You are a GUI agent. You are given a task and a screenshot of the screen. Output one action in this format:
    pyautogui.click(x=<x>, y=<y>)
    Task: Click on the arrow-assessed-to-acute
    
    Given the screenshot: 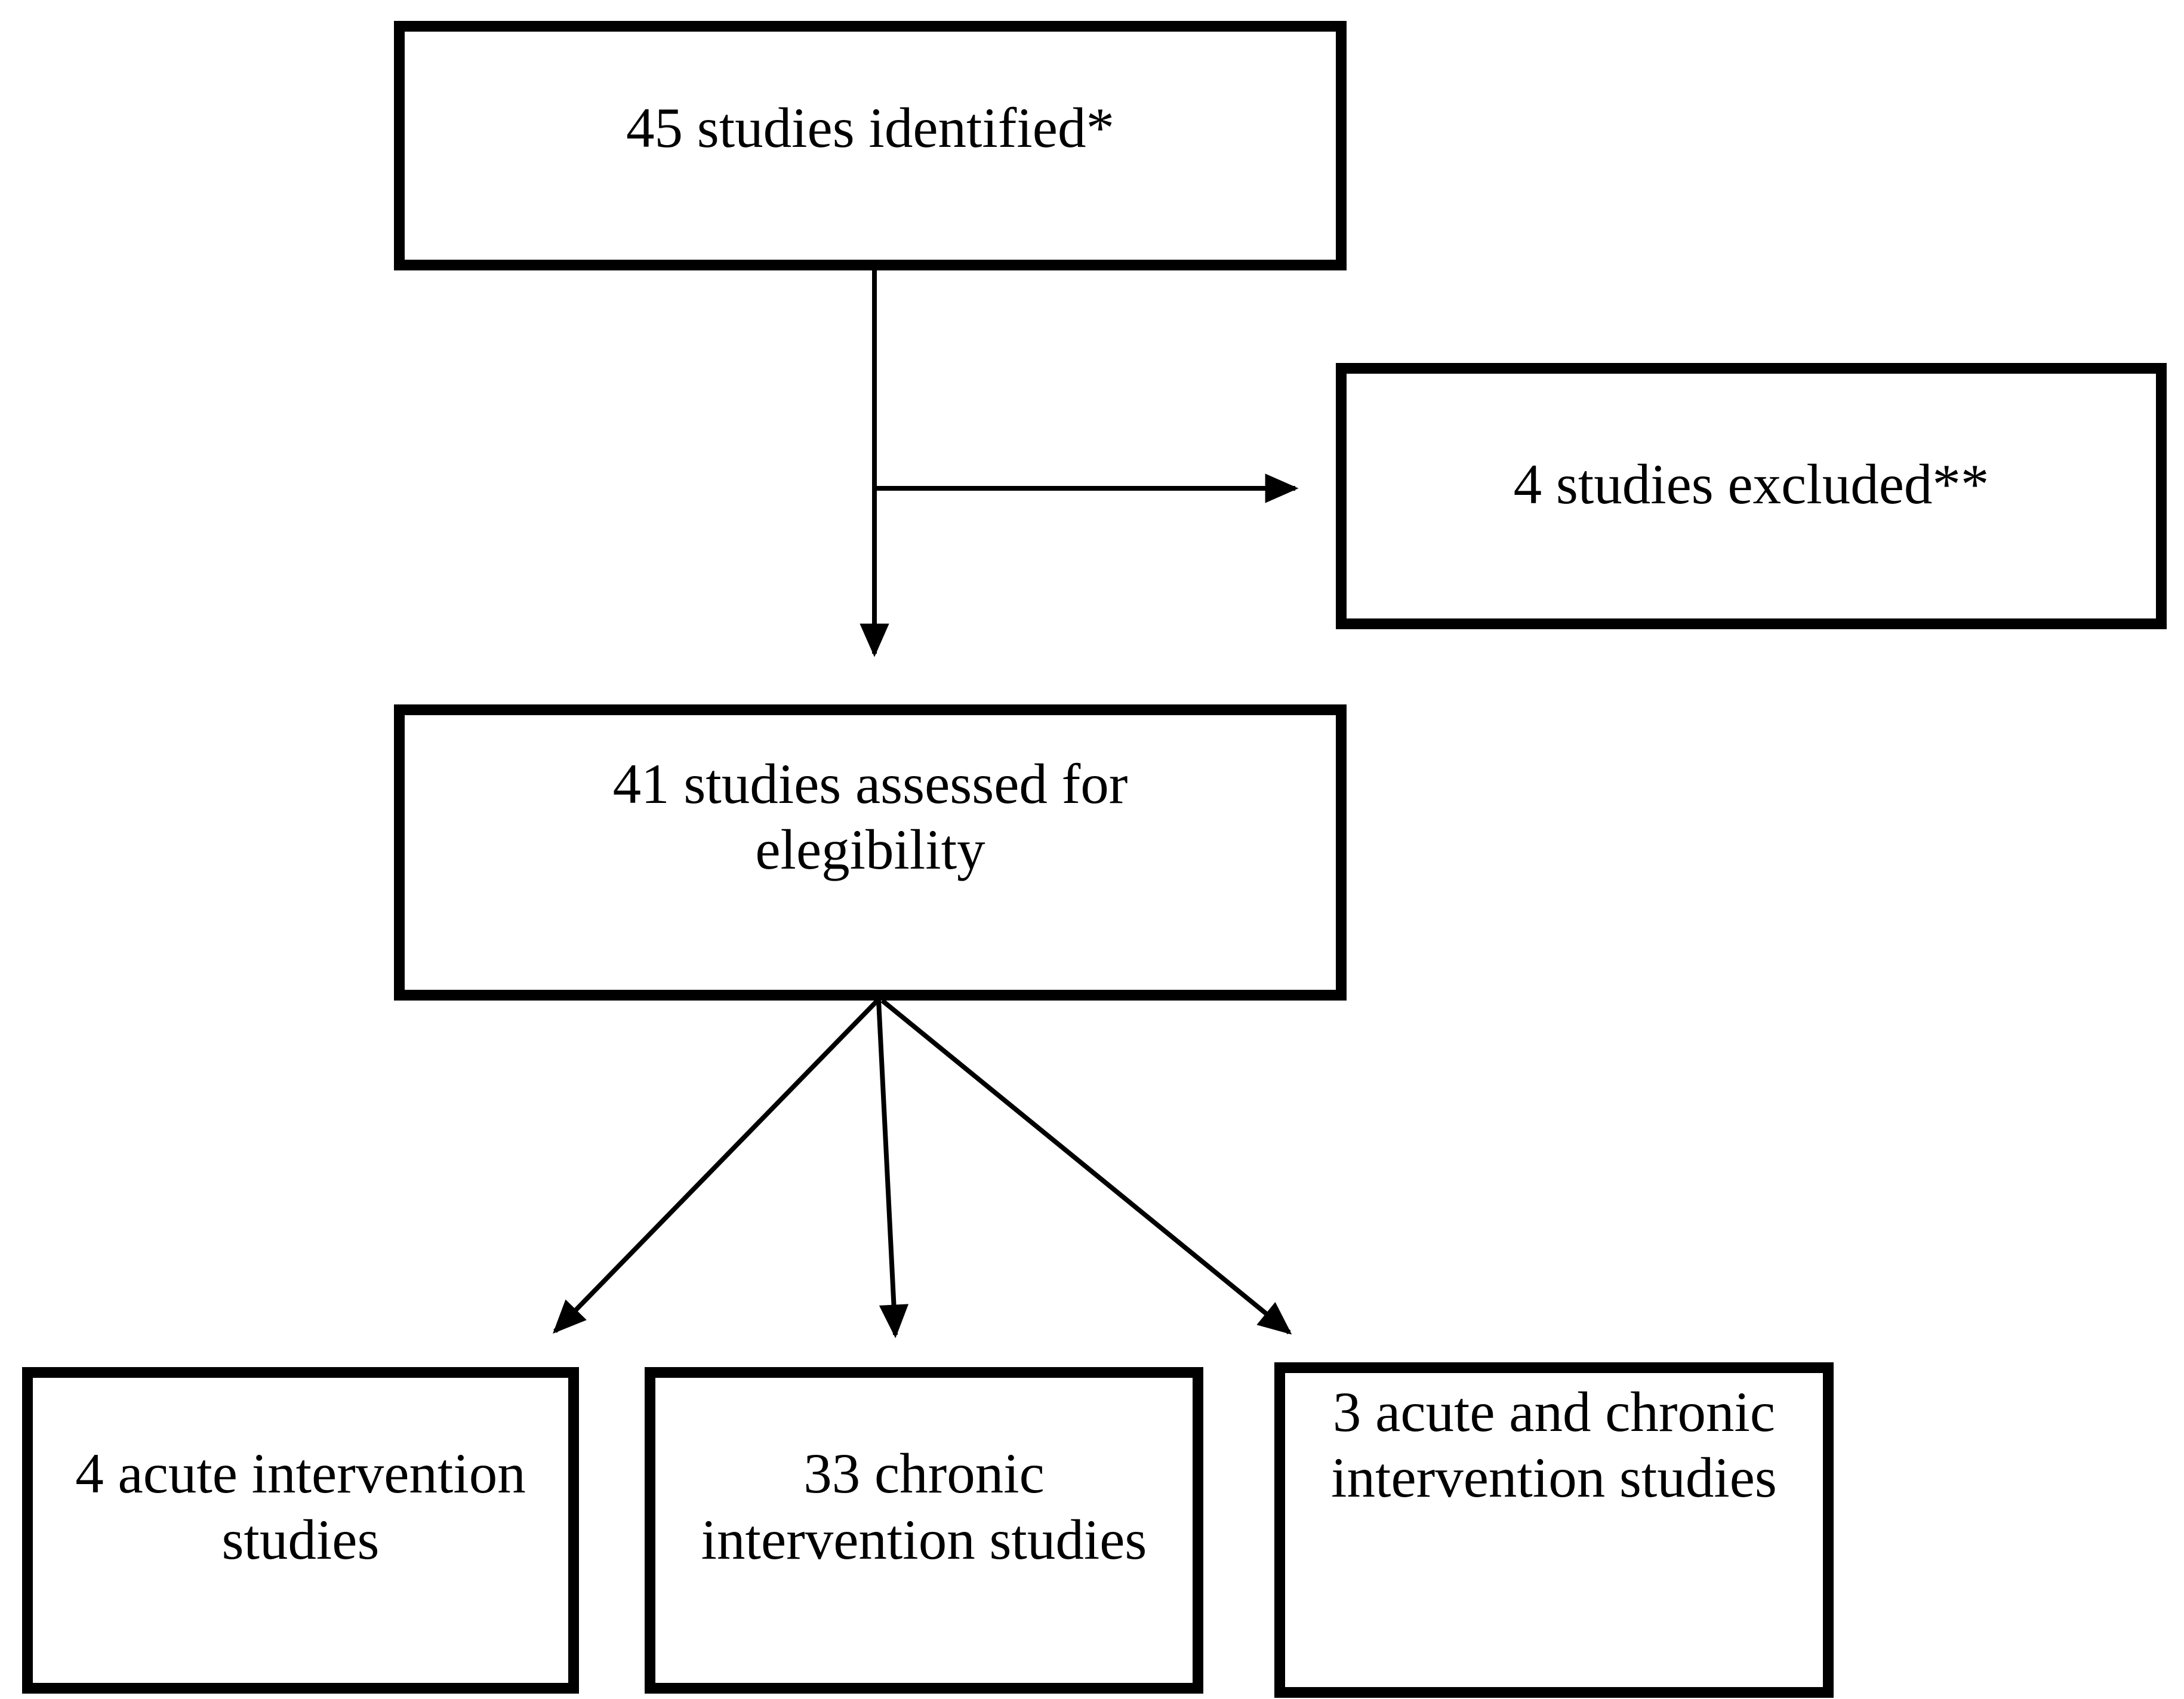 What is the action you would take?
    pyautogui.click(x=716, y=1166)
    